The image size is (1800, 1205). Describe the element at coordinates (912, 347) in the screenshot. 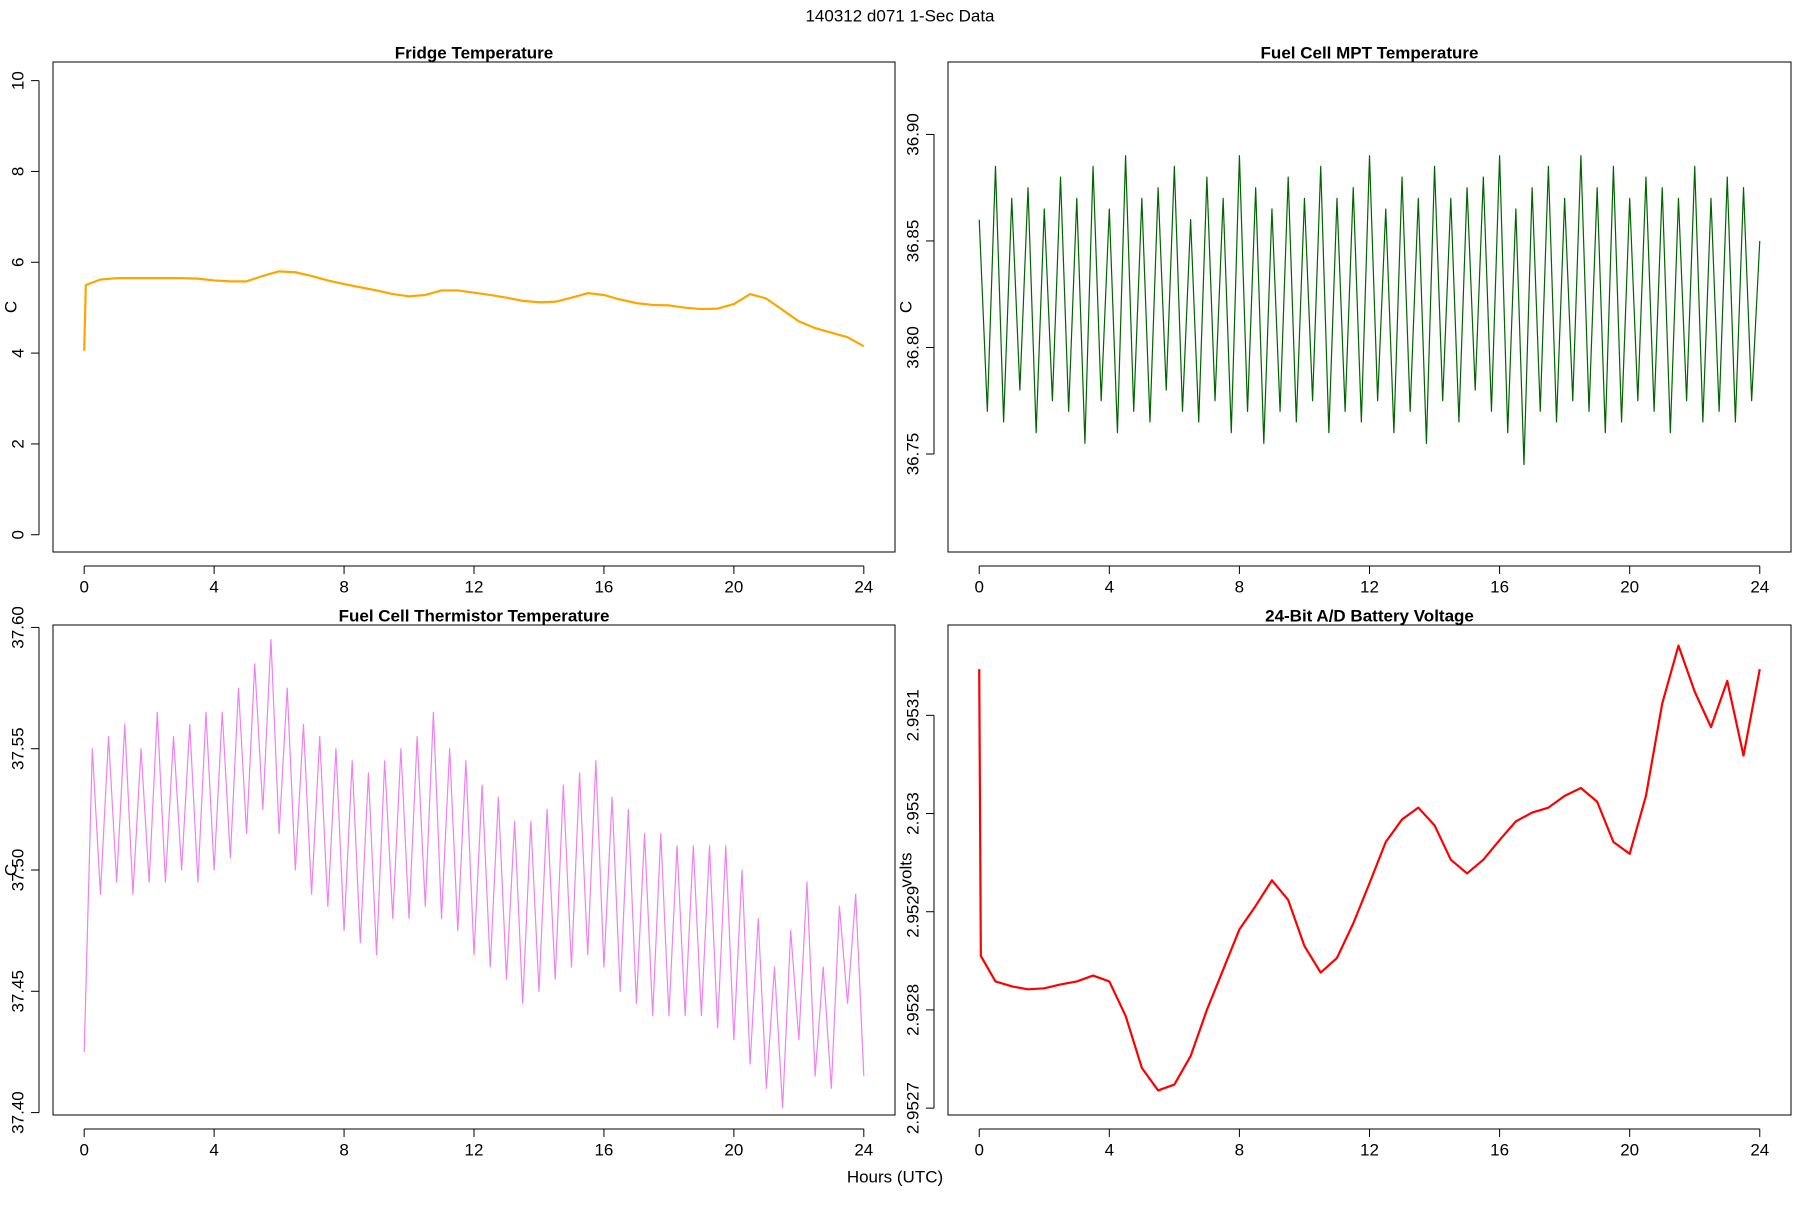

I see `y-tick-label: 36.80` at that location.